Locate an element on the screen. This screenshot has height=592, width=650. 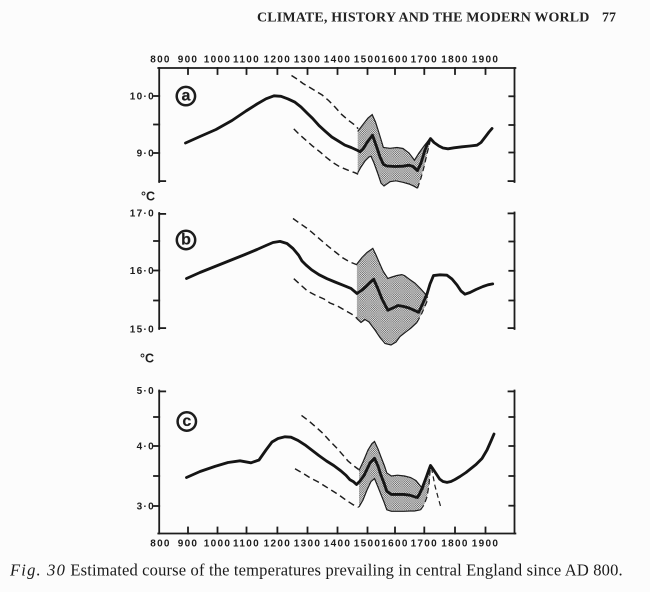
svg-text: 17·0 is located at coordinates (142, 214).